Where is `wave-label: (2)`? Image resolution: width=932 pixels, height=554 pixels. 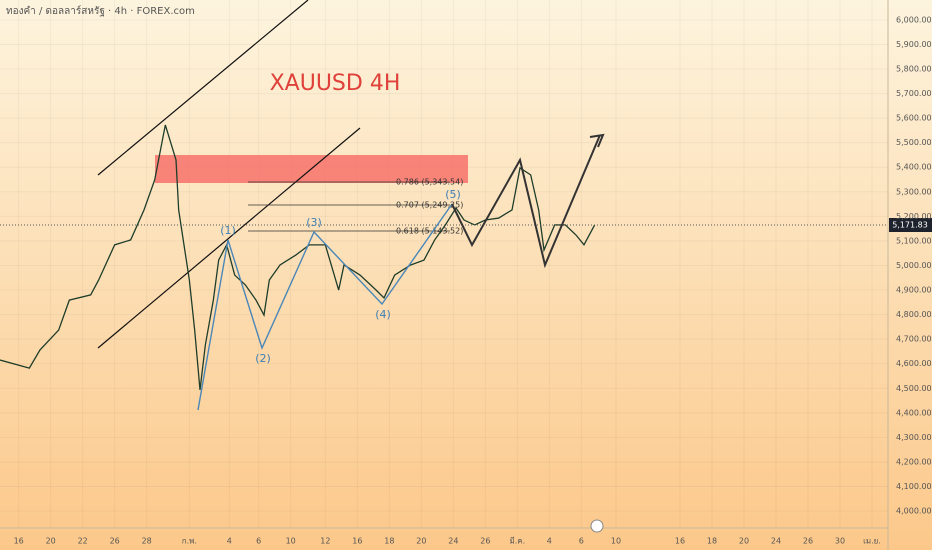 wave-label: (2) is located at coordinates (263, 358).